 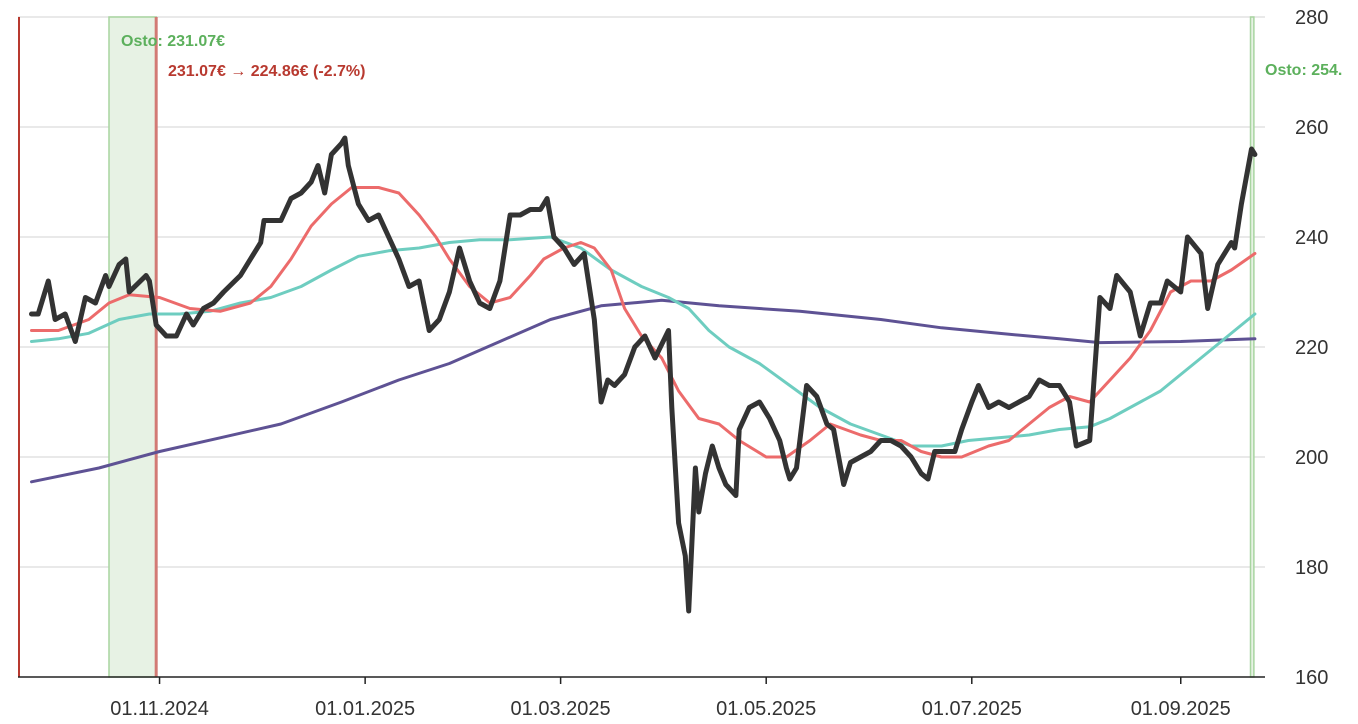 What do you see at coordinates (365, 709) in the screenshot?
I see `x-tick-label: 01.01.2025` at bounding box center [365, 709].